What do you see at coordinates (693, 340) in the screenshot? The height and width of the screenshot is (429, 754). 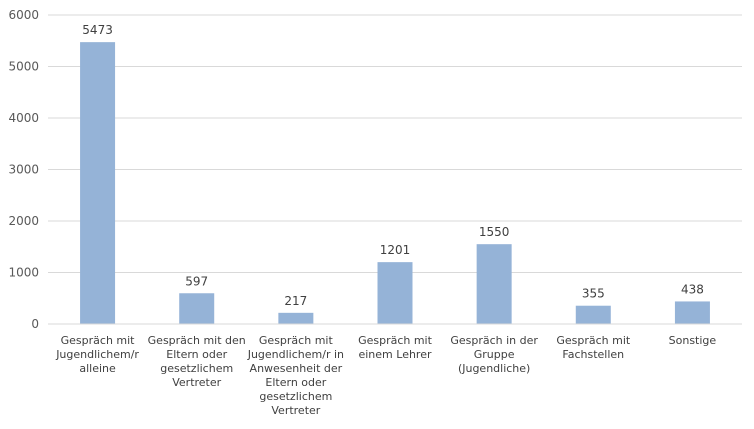 I see `category-label: Sonstige` at bounding box center [693, 340].